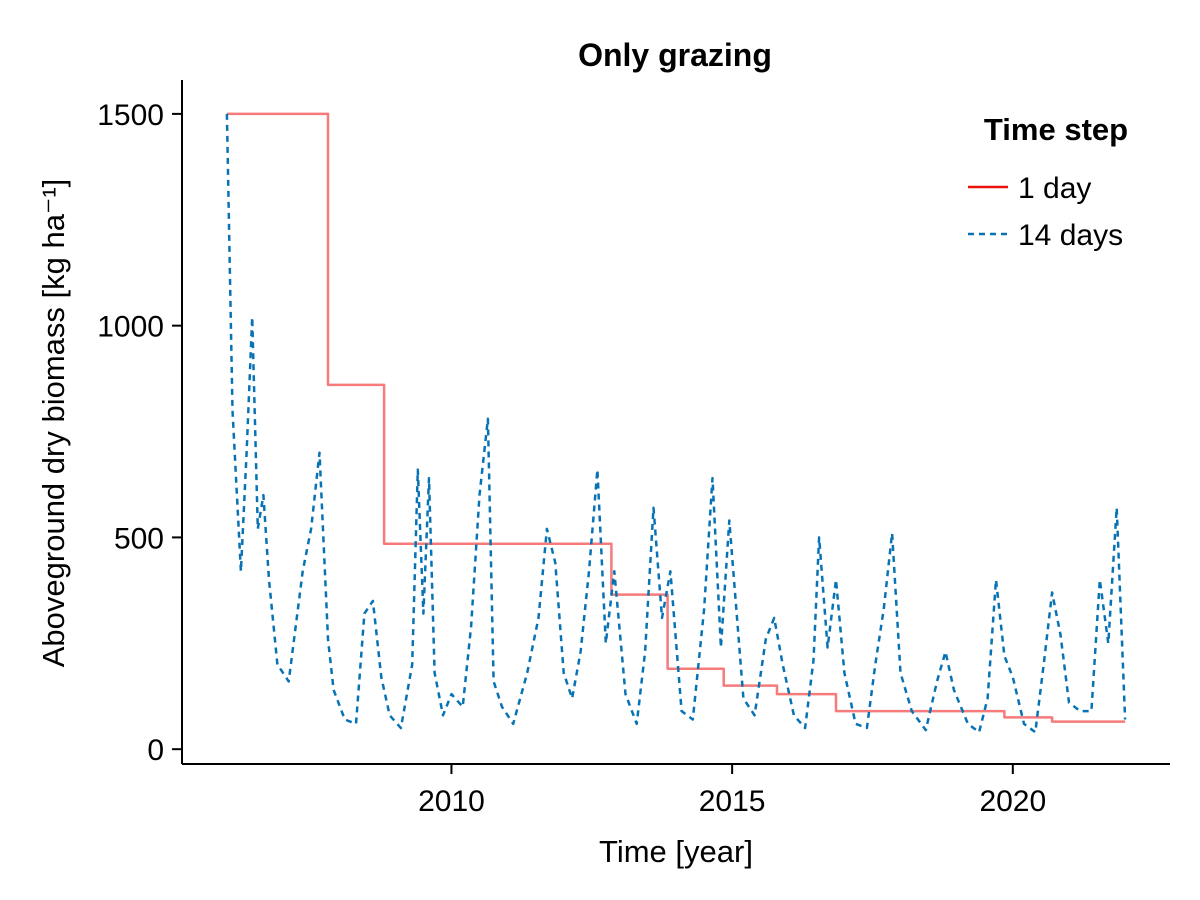 This screenshot has width=1200, height=900. What do you see at coordinates (732, 801) in the screenshot?
I see `x-tick-label: 2015` at bounding box center [732, 801].